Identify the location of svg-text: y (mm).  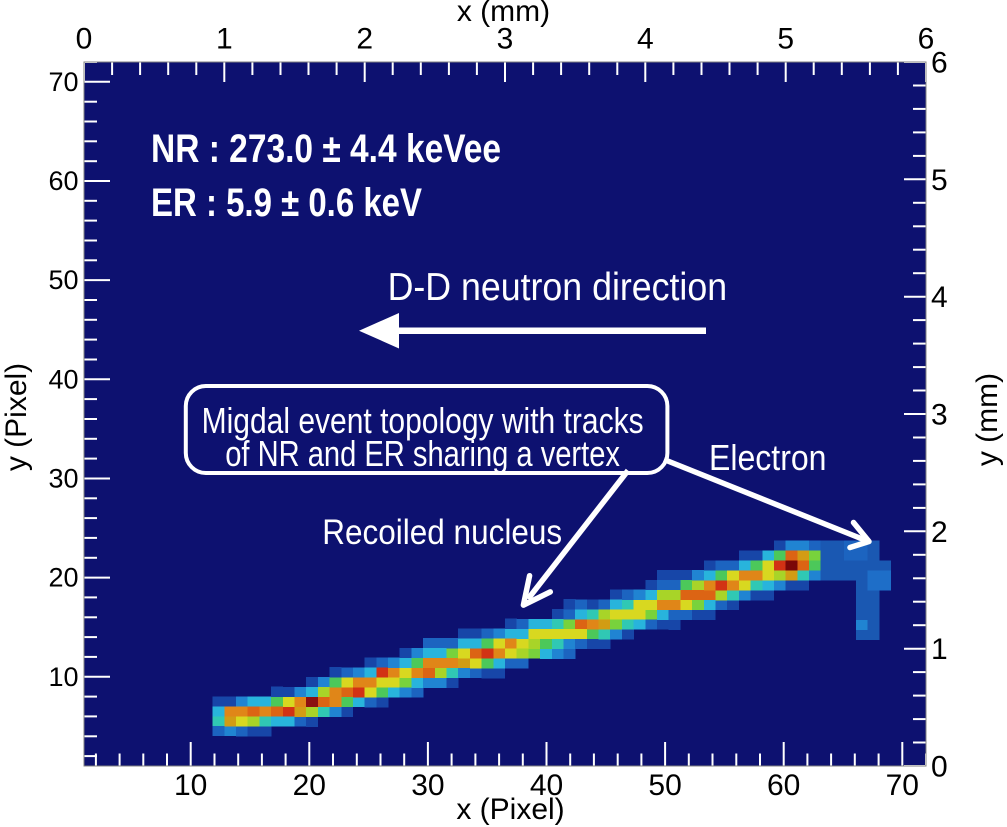
(987, 419).